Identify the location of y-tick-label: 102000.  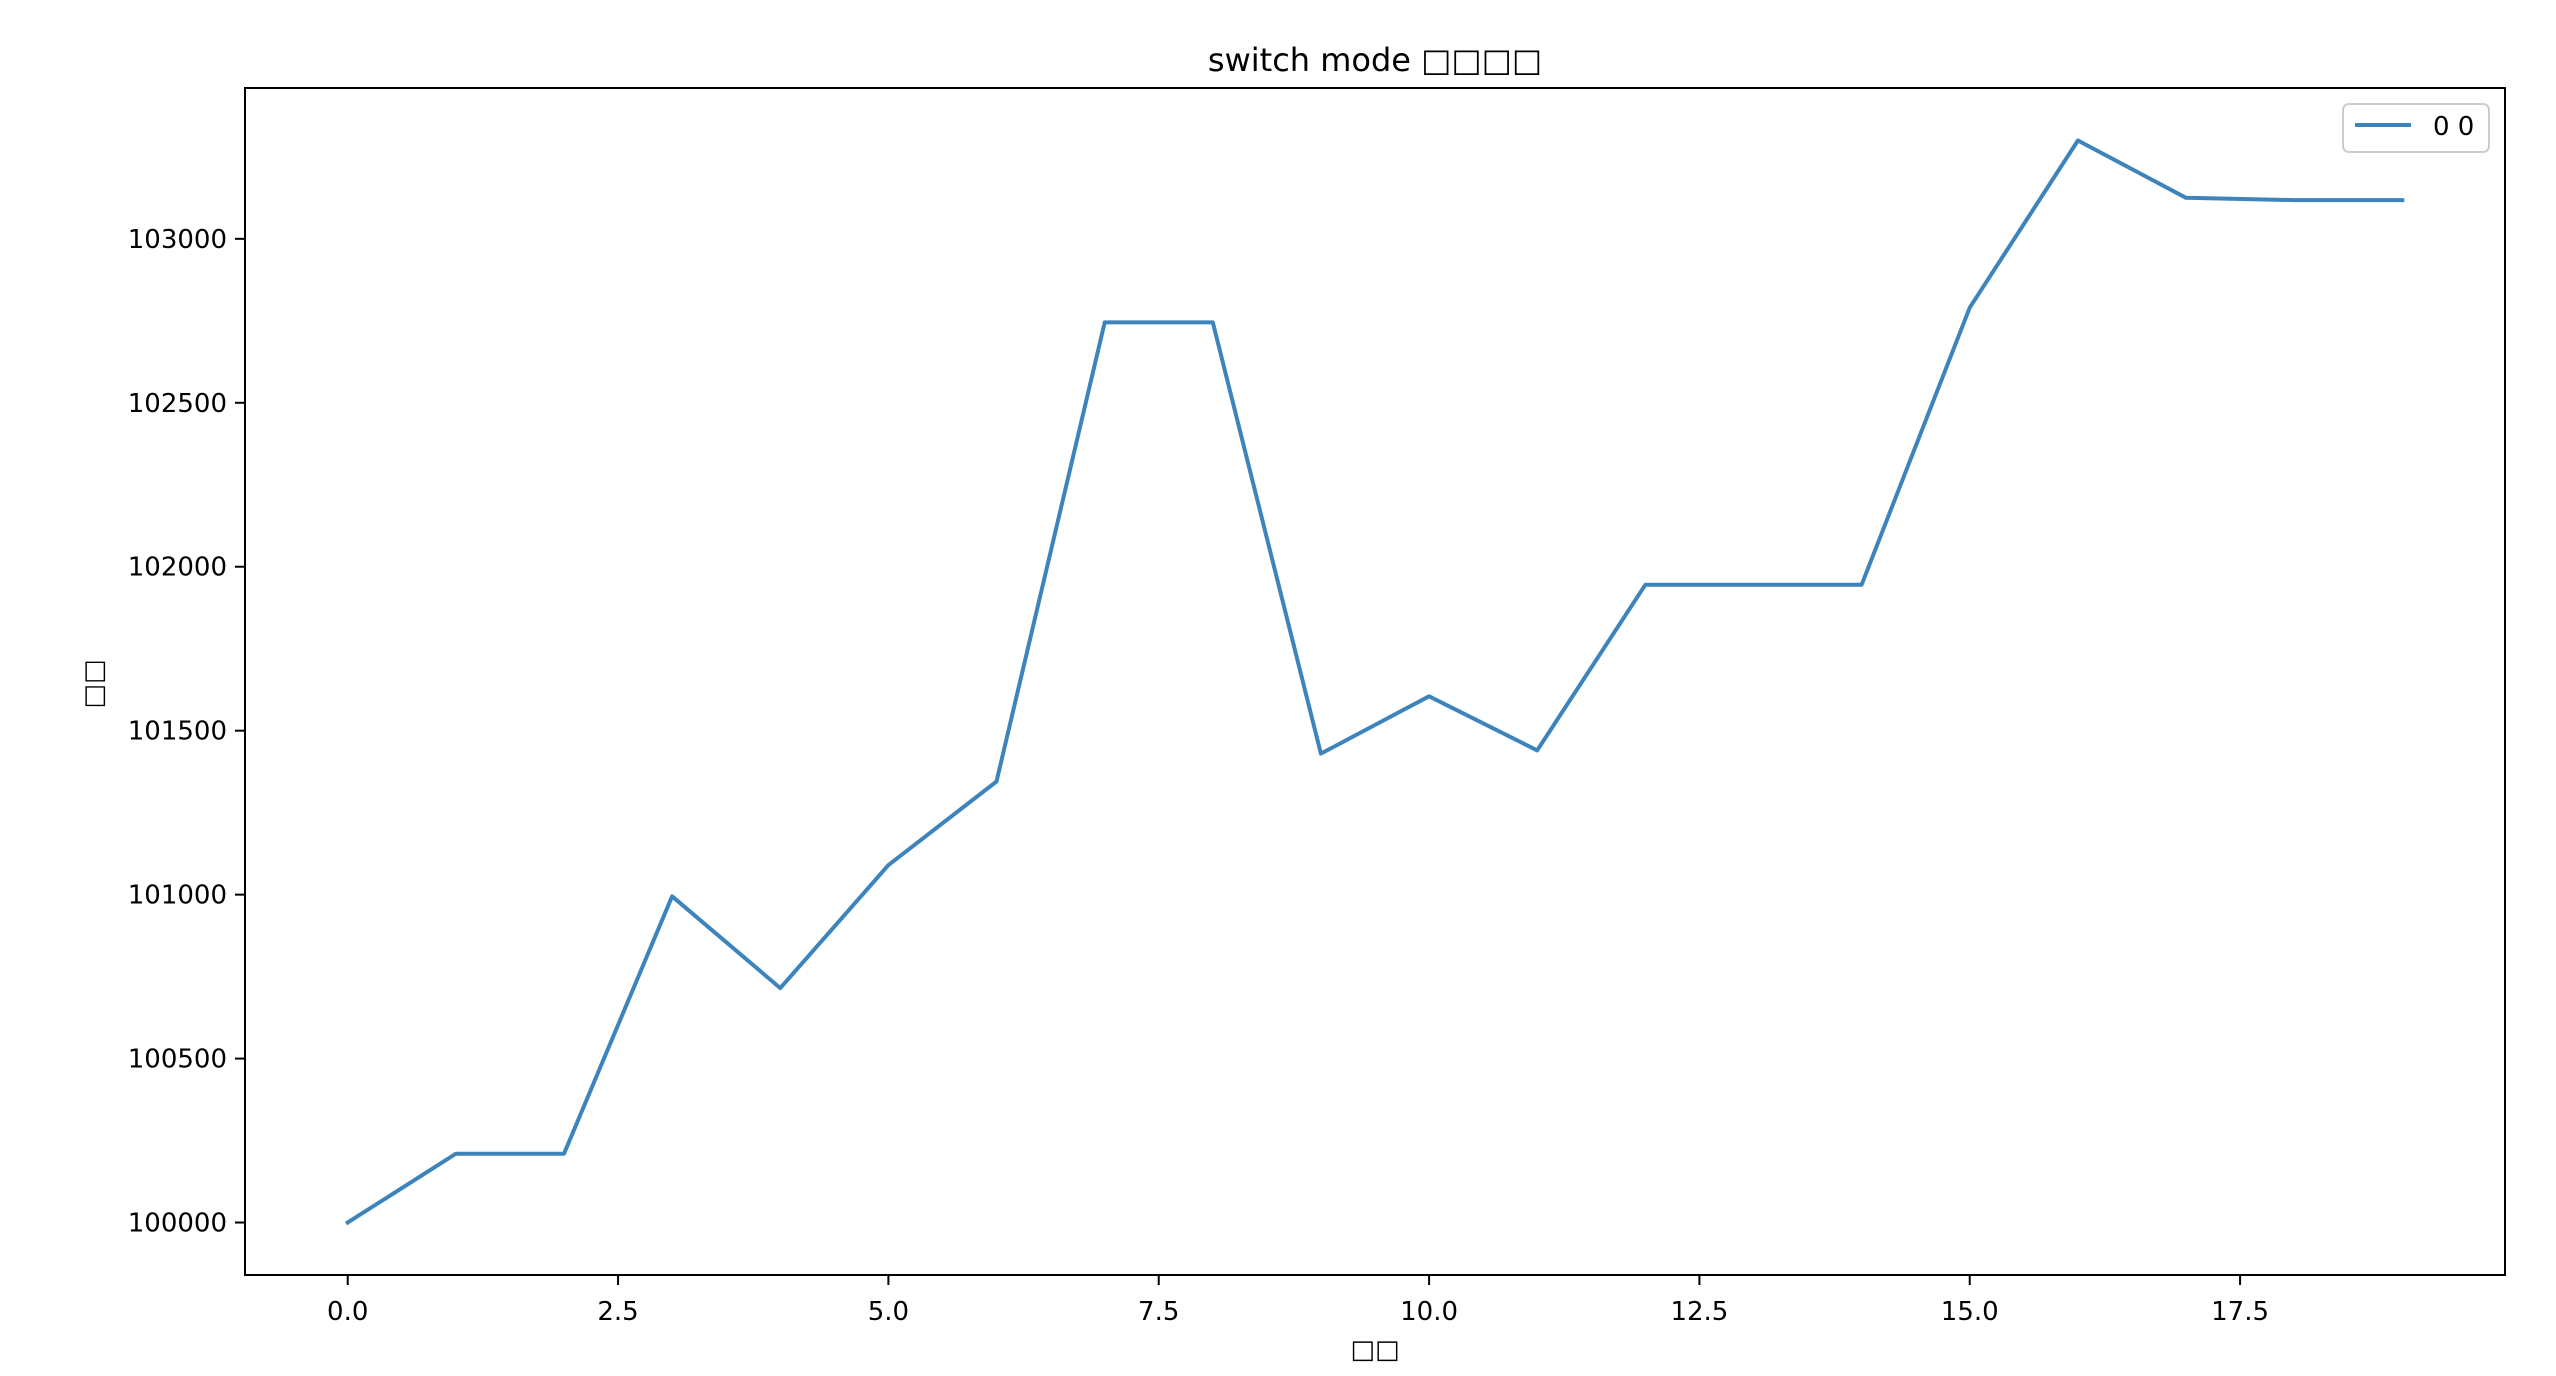
(177, 568).